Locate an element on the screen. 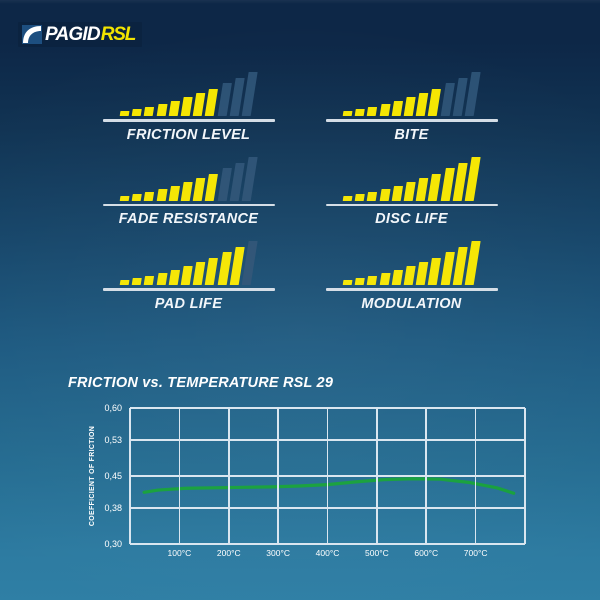 The width and height of the screenshot is (600, 600). rating-fade-resistance: FADE RESISTANCE is located at coordinates (188, 191).